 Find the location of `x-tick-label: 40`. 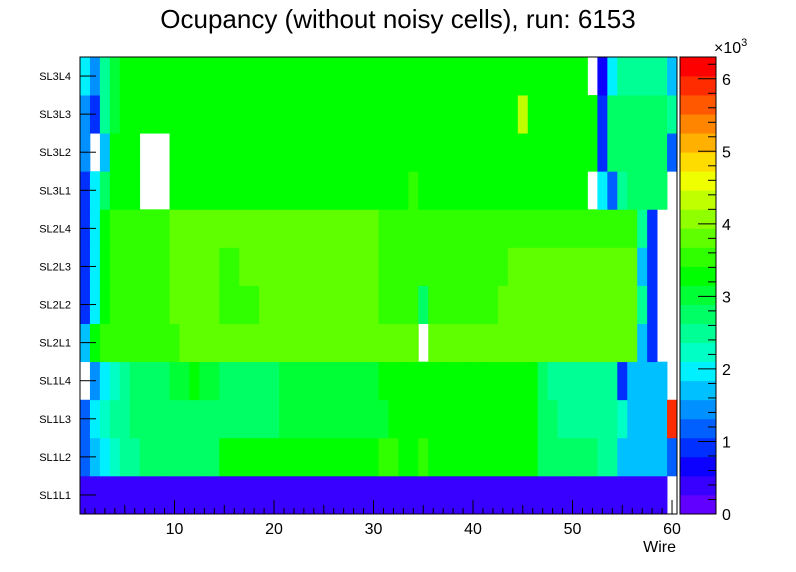

x-tick-label: 40 is located at coordinates (473, 529).